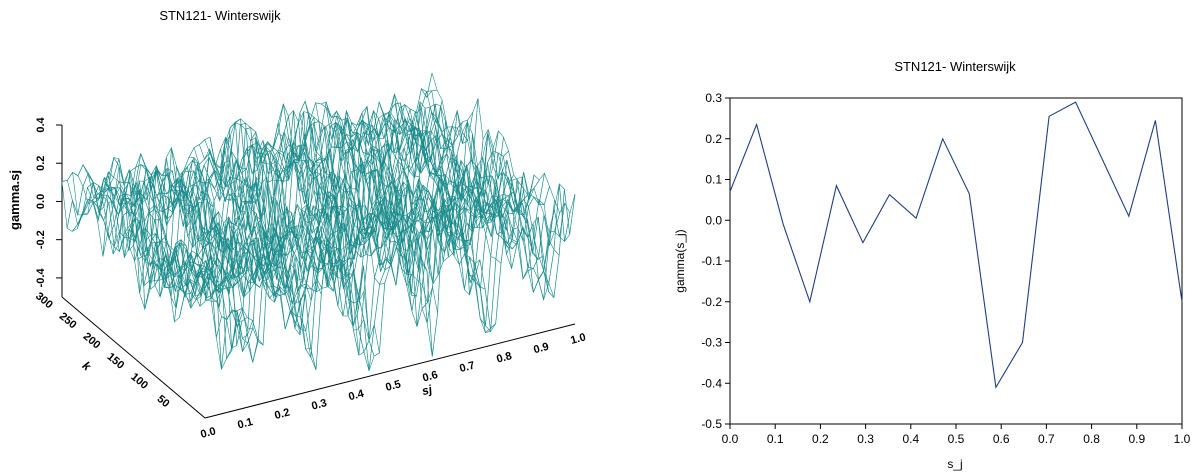 The image size is (1199, 474). What do you see at coordinates (775, 439) in the screenshot?
I see `x-tick-label: 0.1` at bounding box center [775, 439].